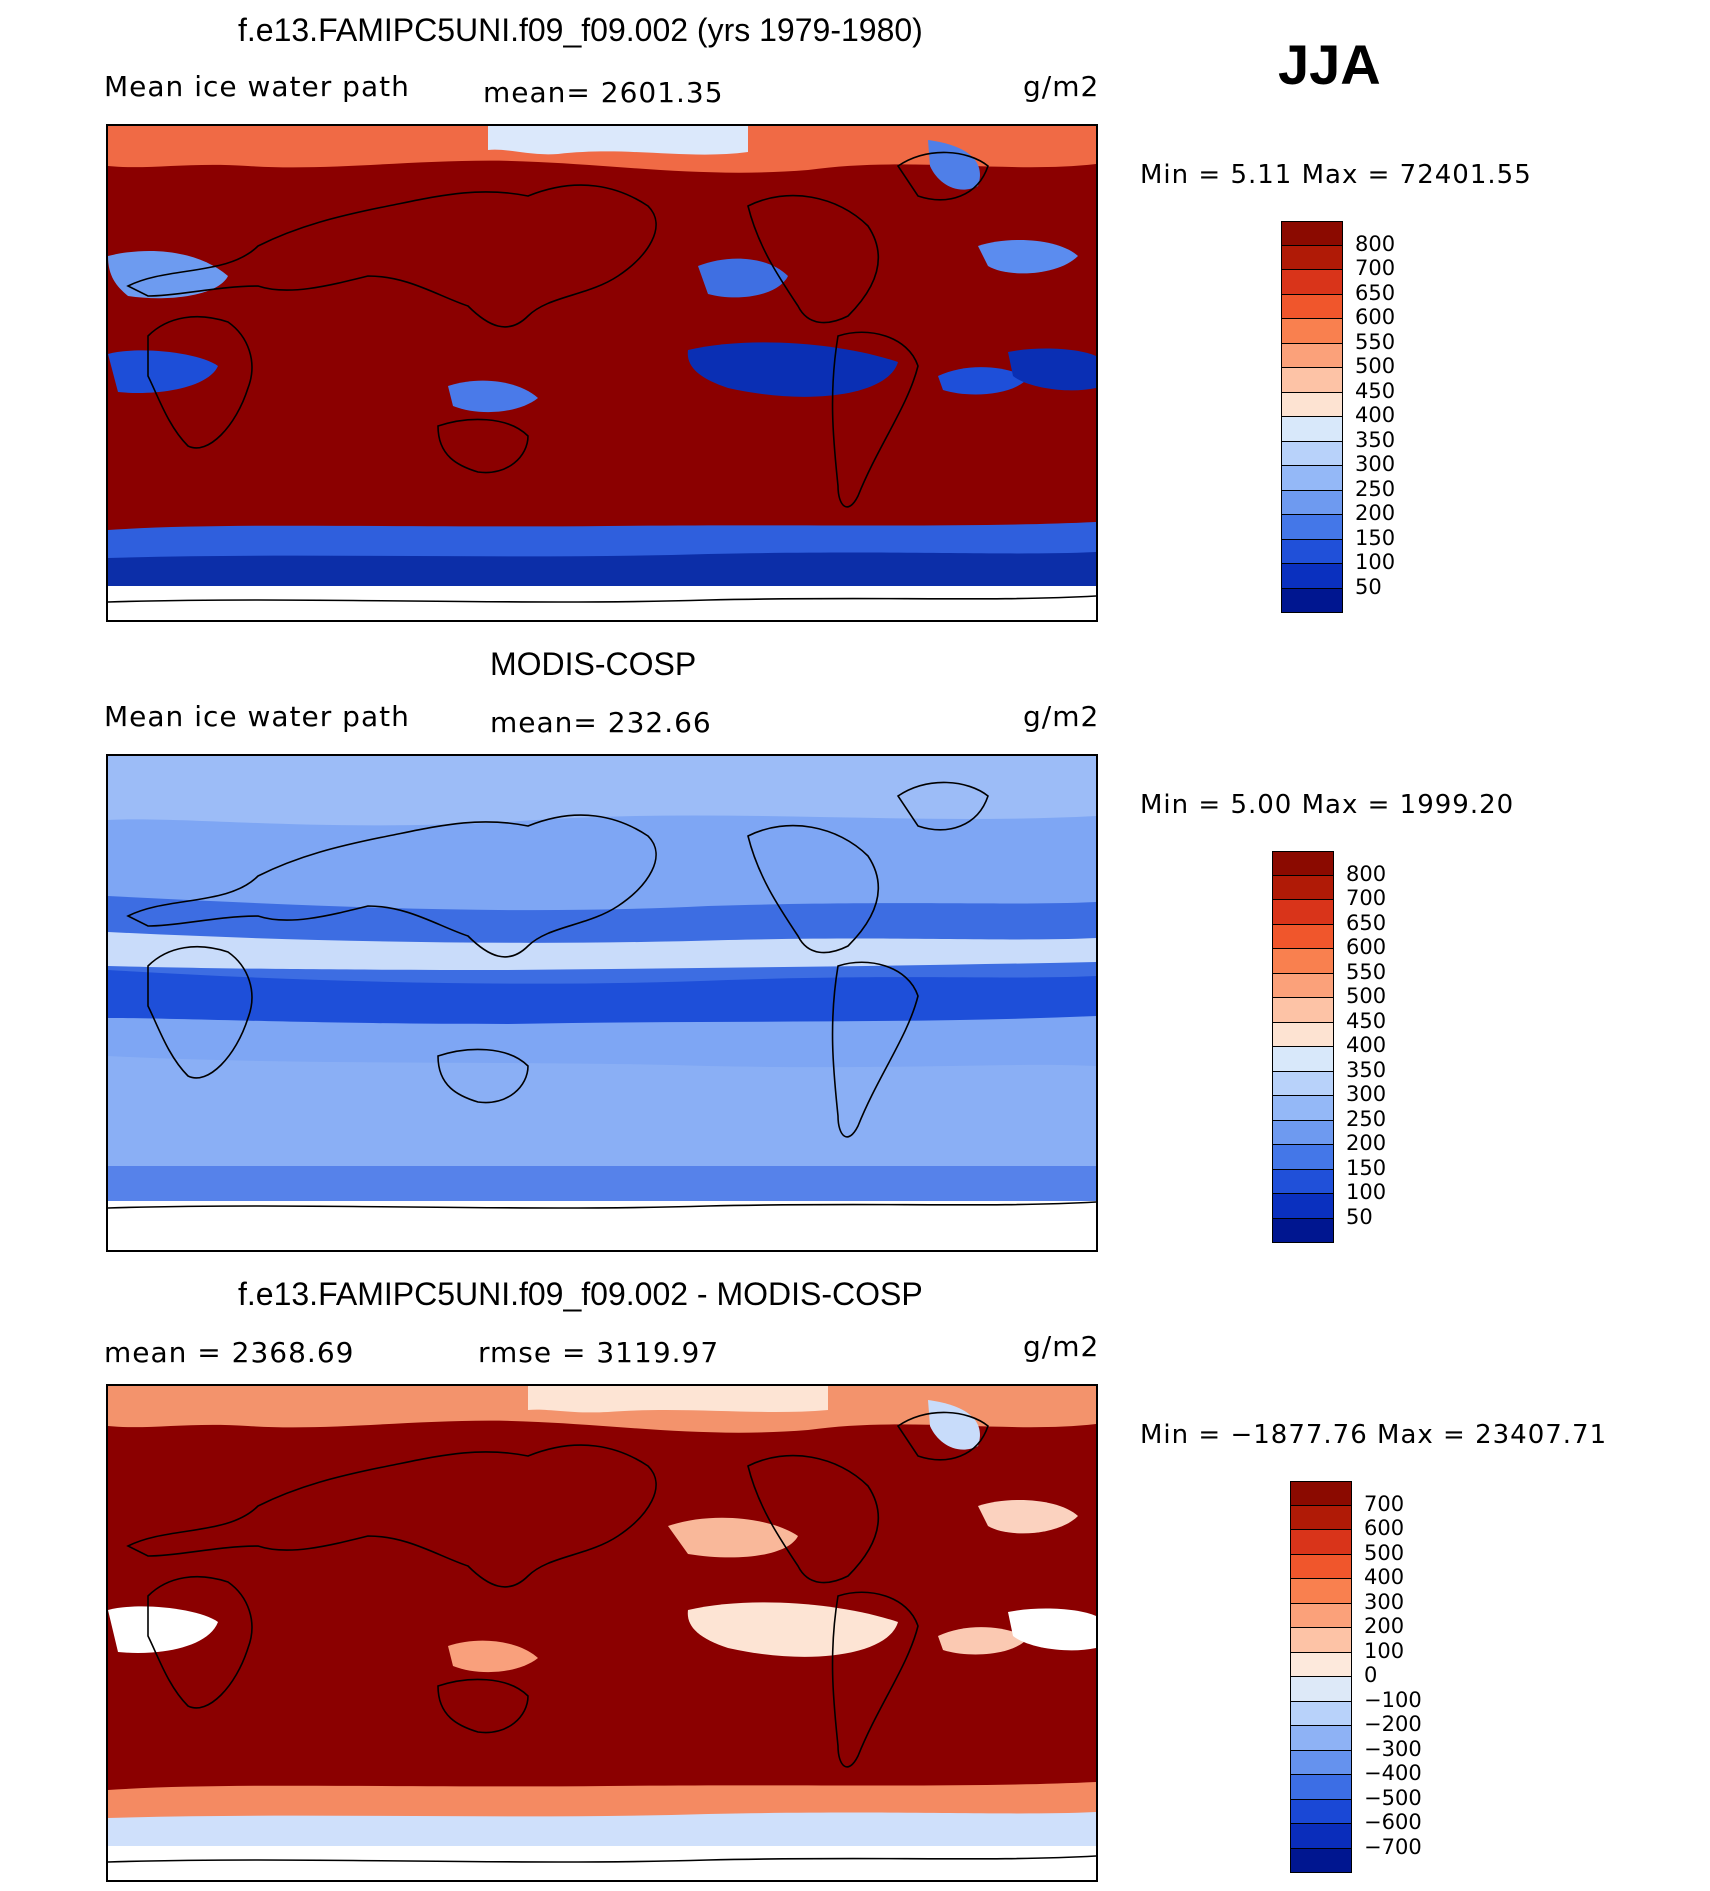 This screenshot has height=1891, width=1710. What do you see at coordinates (1371, 1675) in the screenshot?
I see `colorbar-tick-label: 0` at bounding box center [1371, 1675].